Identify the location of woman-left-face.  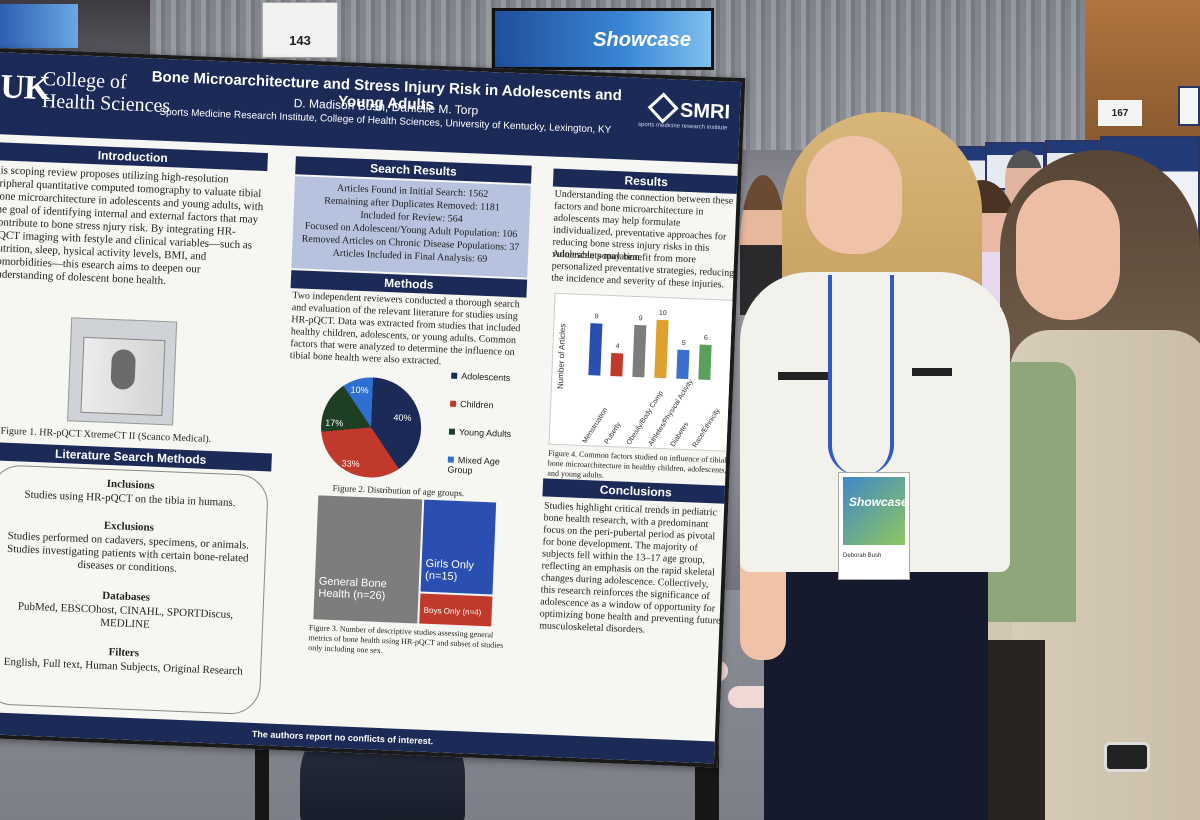
(854, 195).